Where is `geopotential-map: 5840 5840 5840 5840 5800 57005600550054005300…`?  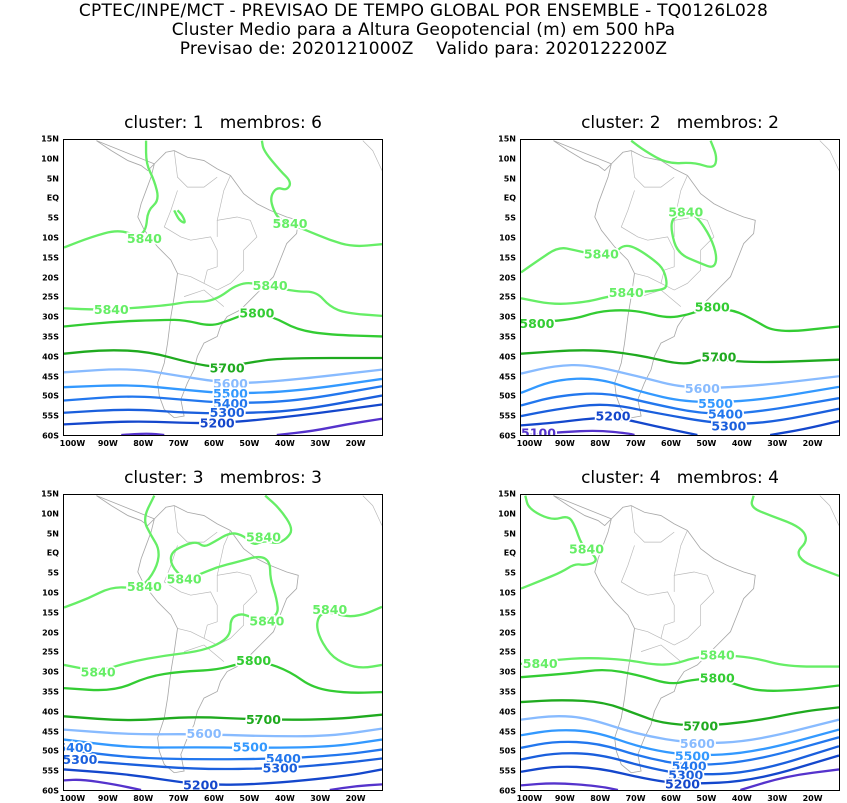 geopotential-map: 5840 5840 5840 5840 5800 57005600550054005300… is located at coordinates (223, 287).